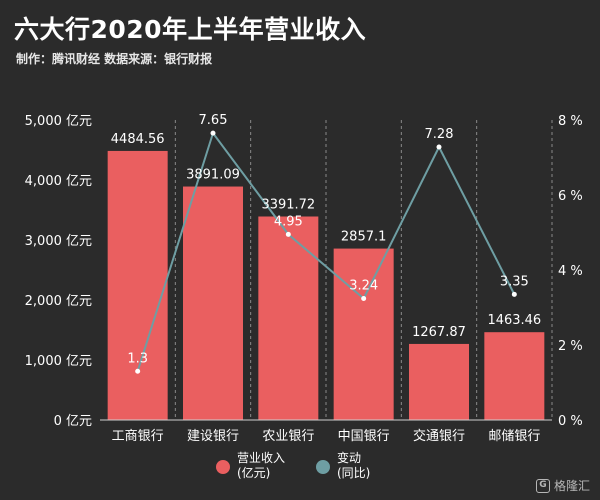  What do you see at coordinates (439, 332) in the screenshot?
I see `bar-value-label: 1267.87` at bounding box center [439, 332].